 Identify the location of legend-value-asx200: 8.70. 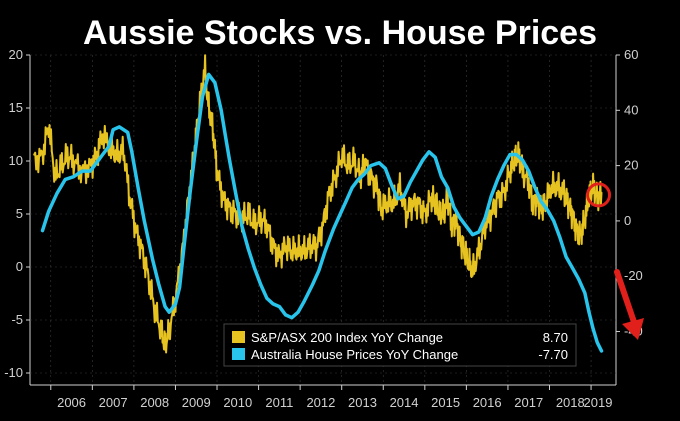
(555, 337).